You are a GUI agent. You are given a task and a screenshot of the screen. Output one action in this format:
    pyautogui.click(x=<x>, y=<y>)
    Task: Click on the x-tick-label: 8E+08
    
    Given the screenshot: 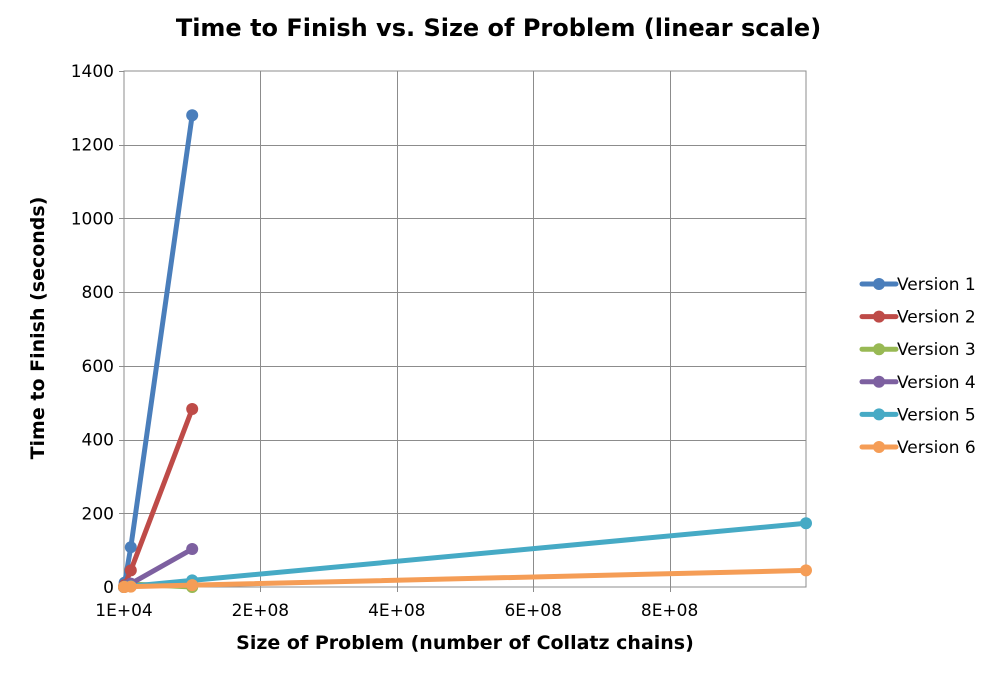 What is the action you would take?
    pyautogui.click(x=669, y=611)
    